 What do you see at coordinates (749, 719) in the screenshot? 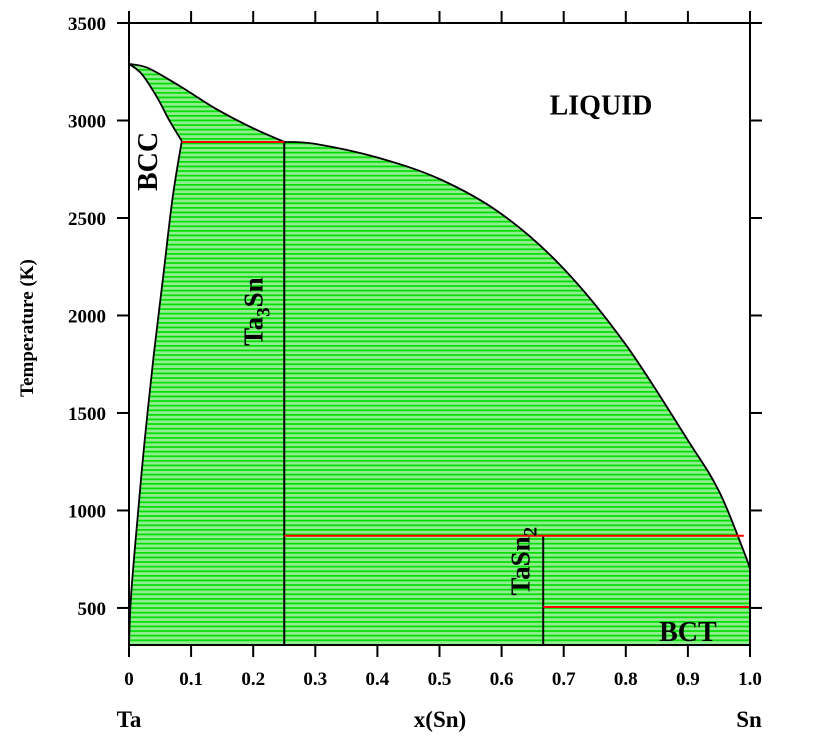
I see `x-end-label-right: Sn` at bounding box center [749, 719].